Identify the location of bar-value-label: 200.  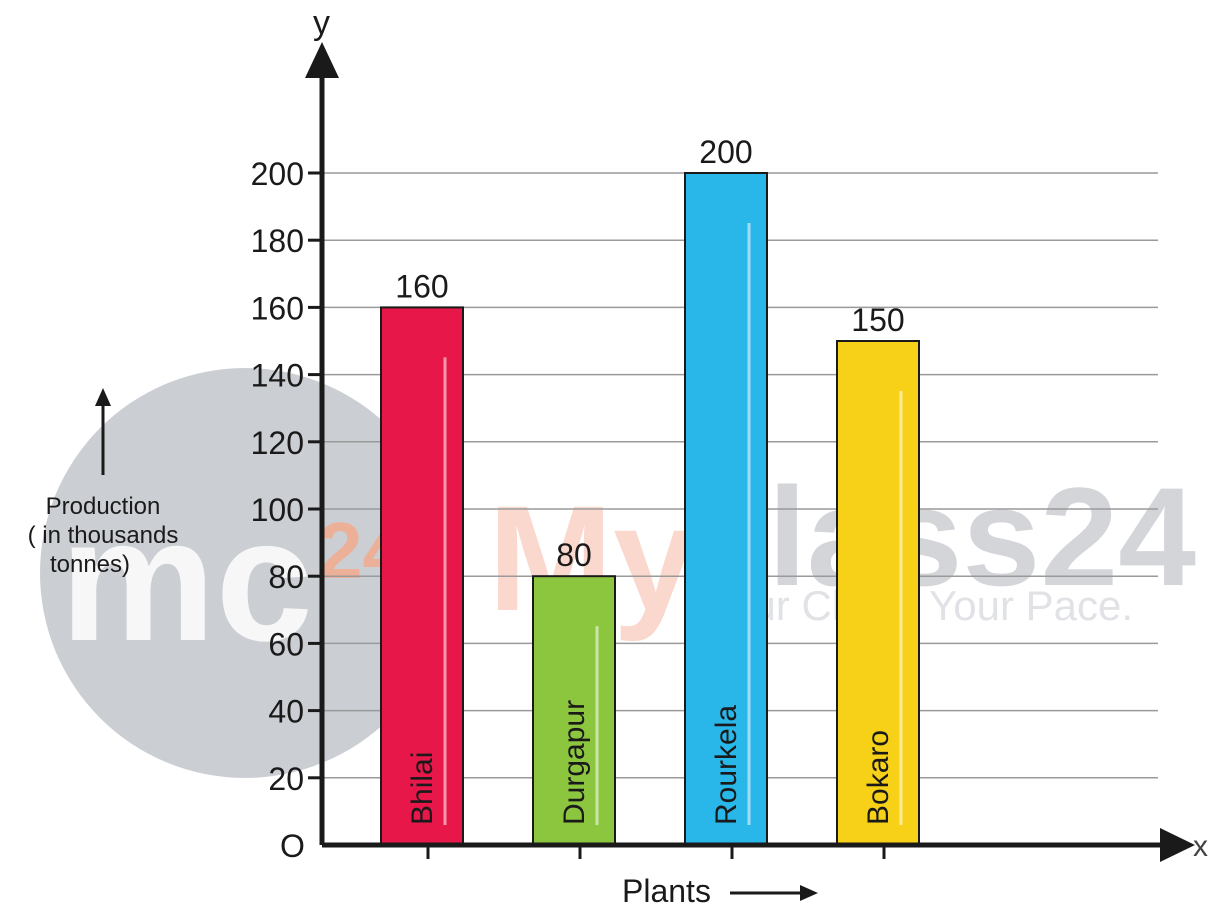
(725, 152).